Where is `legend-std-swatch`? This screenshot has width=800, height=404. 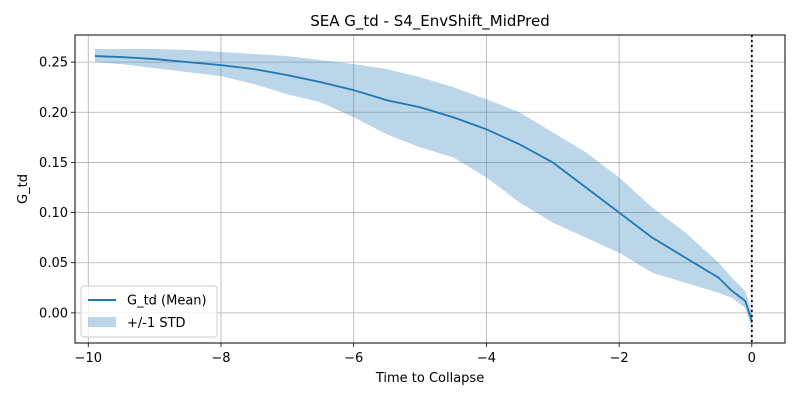 legend-std-swatch is located at coordinates (102, 322).